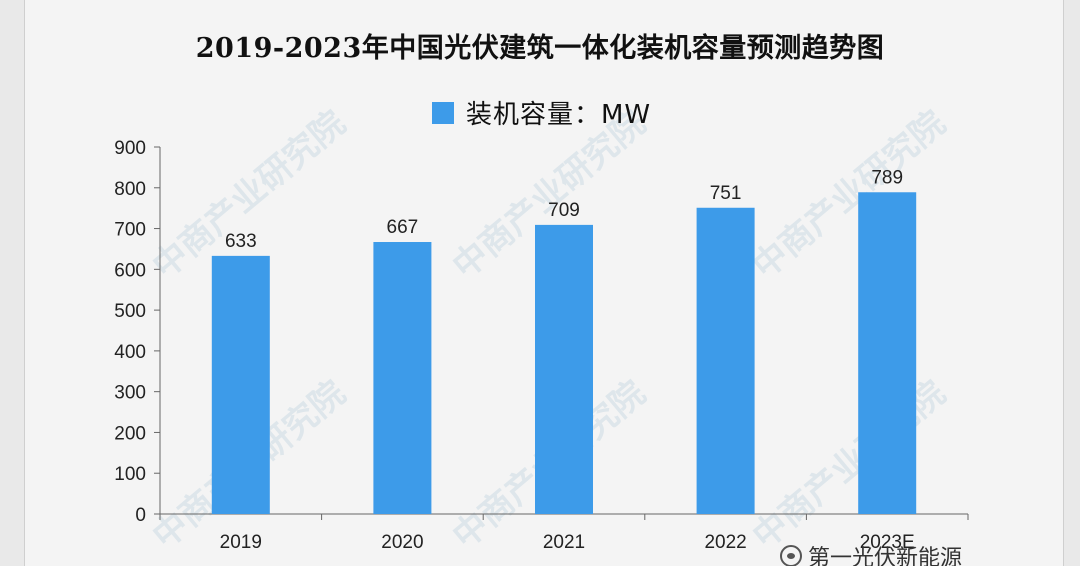  What do you see at coordinates (130, 189) in the screenshot?
I see `y-tick-label-800: 800` at bounding box center [130, 189].